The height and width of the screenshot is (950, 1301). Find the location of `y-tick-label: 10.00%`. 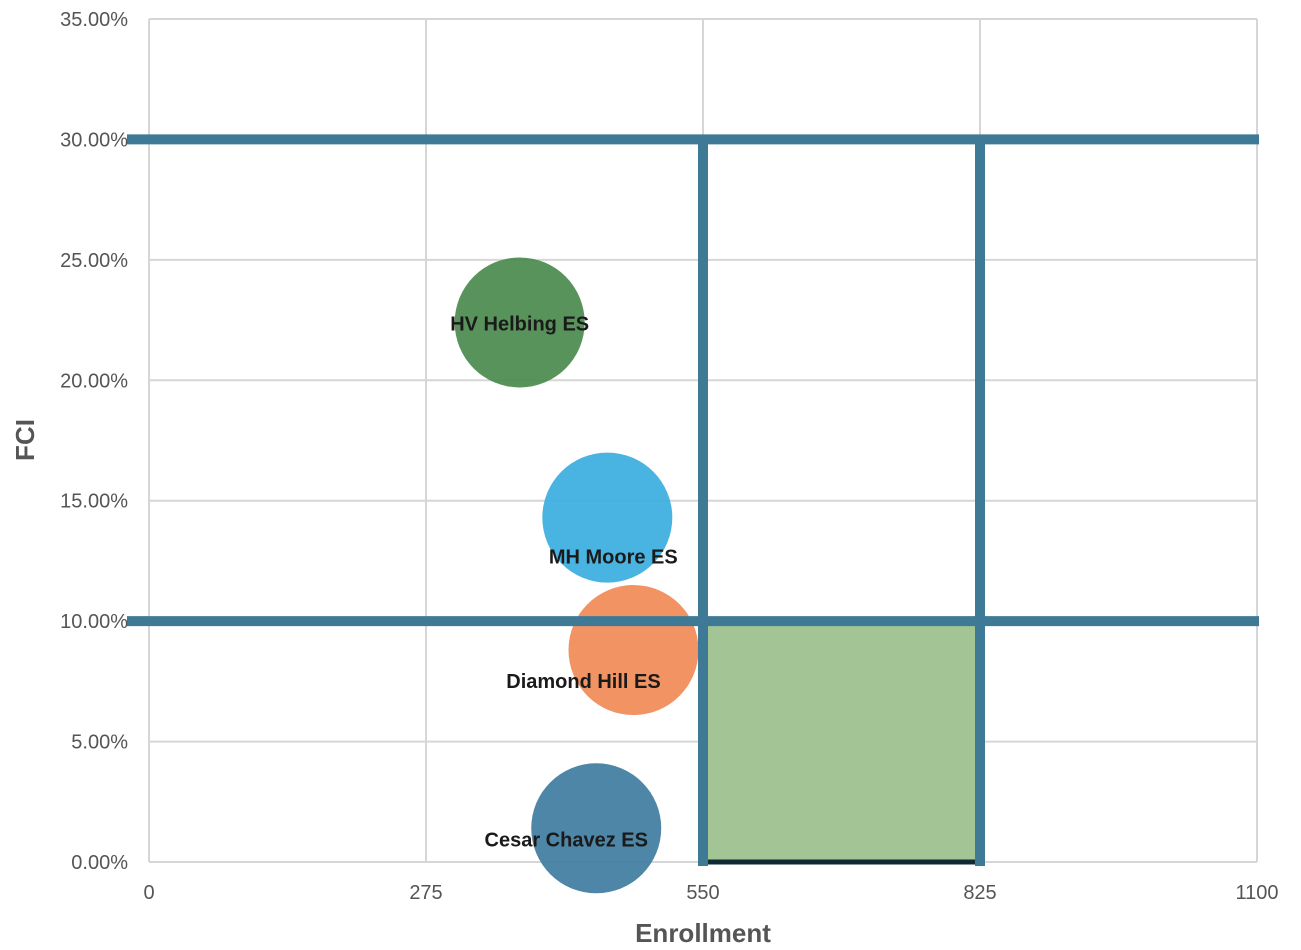

y-tick-label: 10.00% is located at coordinates (94, 622).